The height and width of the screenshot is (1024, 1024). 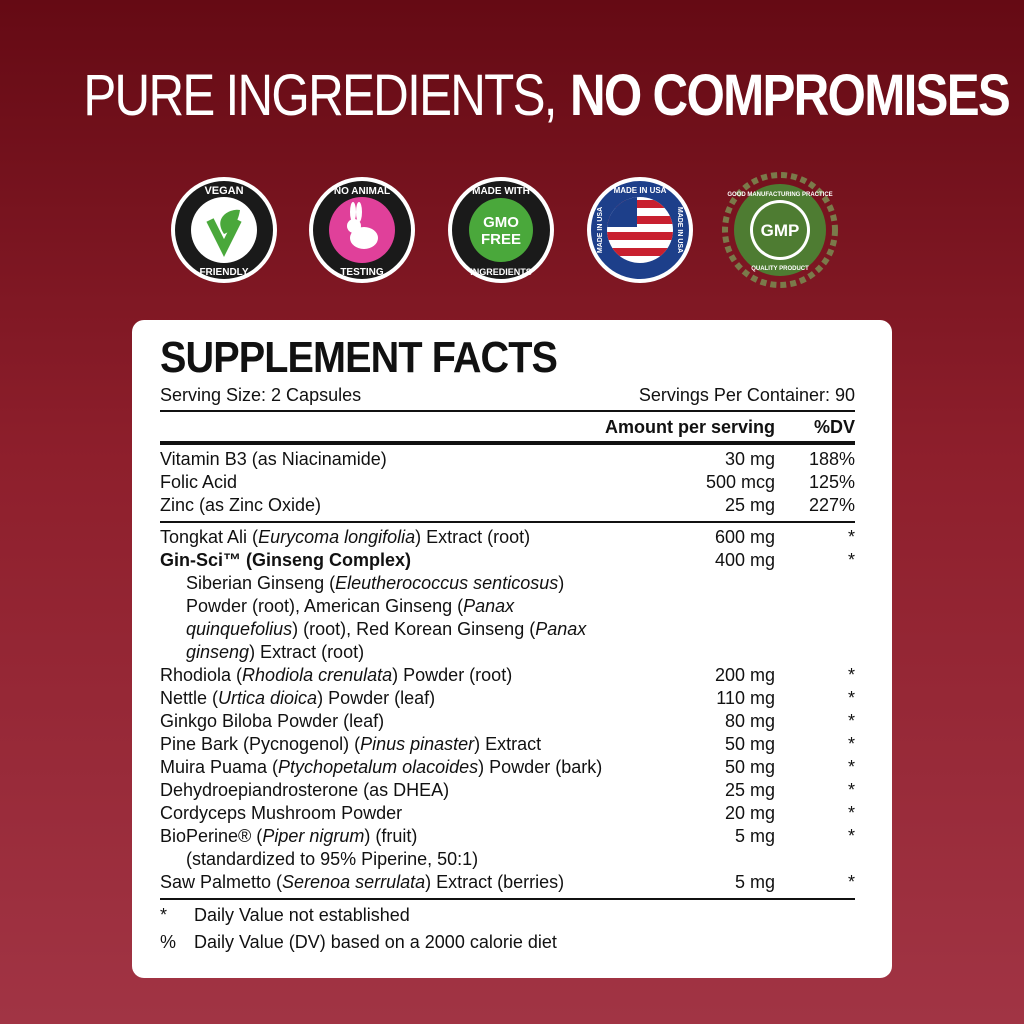 What do you see at coordinates (376, 698) in the screenshot?
I see `name-part: ) Powder (leaf)` at bounding box center [376, 698].